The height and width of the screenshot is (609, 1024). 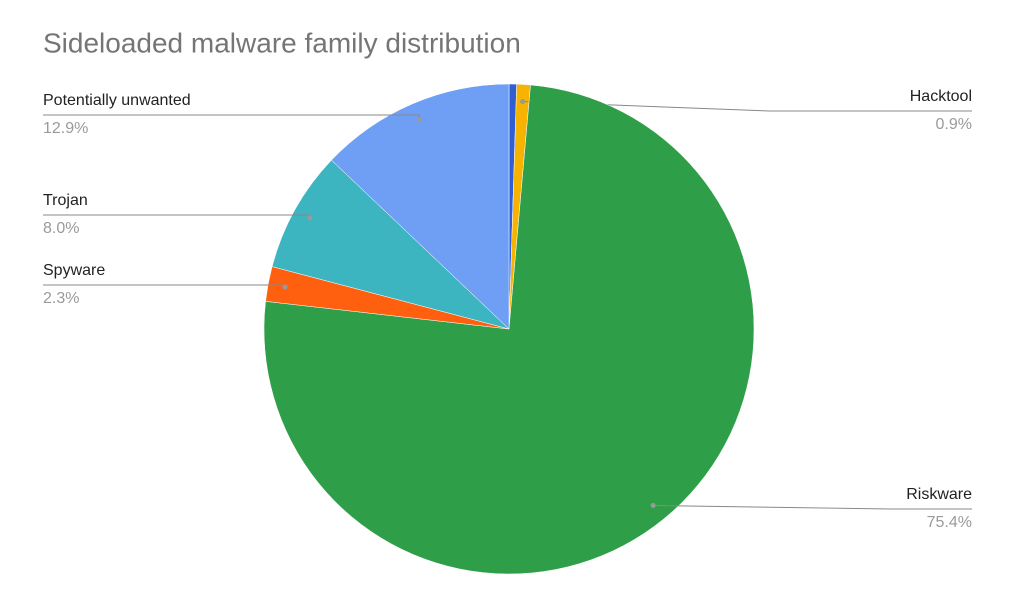 What do you see at coordinates (65, 128) in the screenshot?
I see `slice-value-label: 12.9%` at bounding box center [65, 128].